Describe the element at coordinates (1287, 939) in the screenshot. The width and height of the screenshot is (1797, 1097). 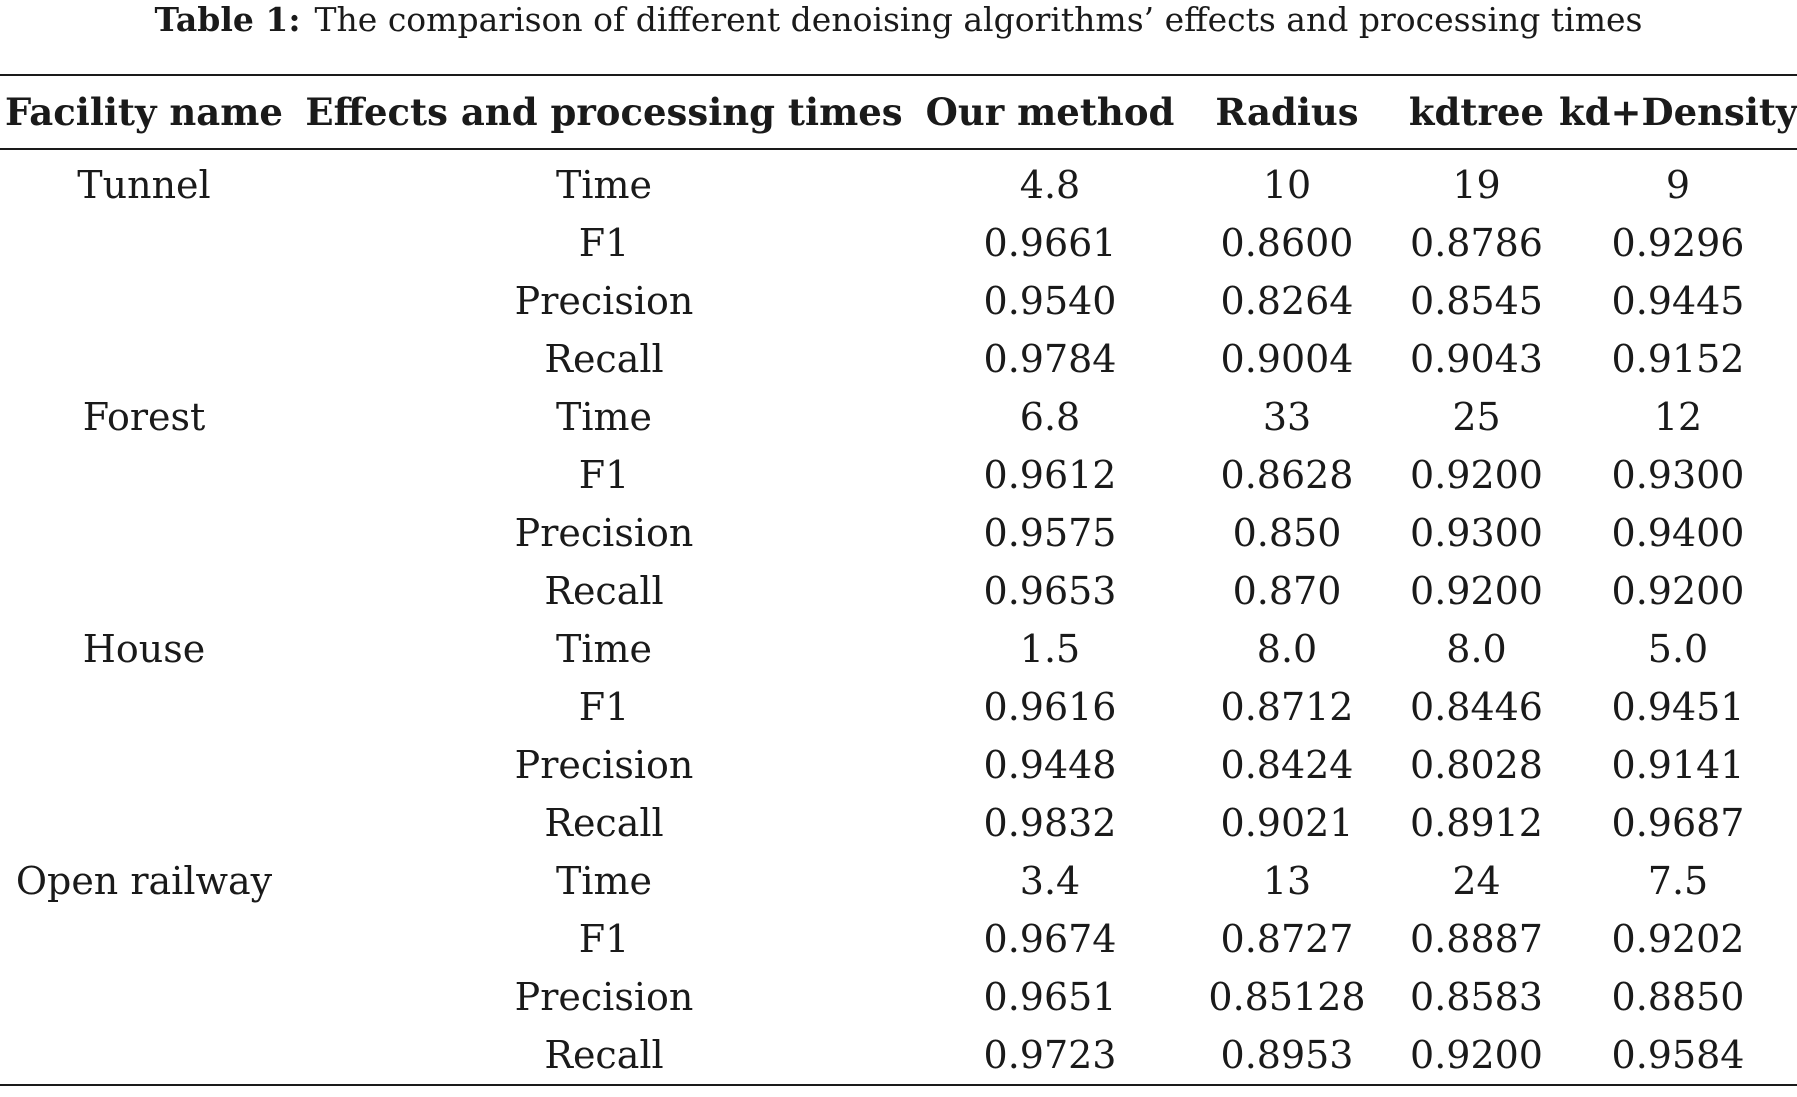
I see `radius-cell: 0.8727` at that location.